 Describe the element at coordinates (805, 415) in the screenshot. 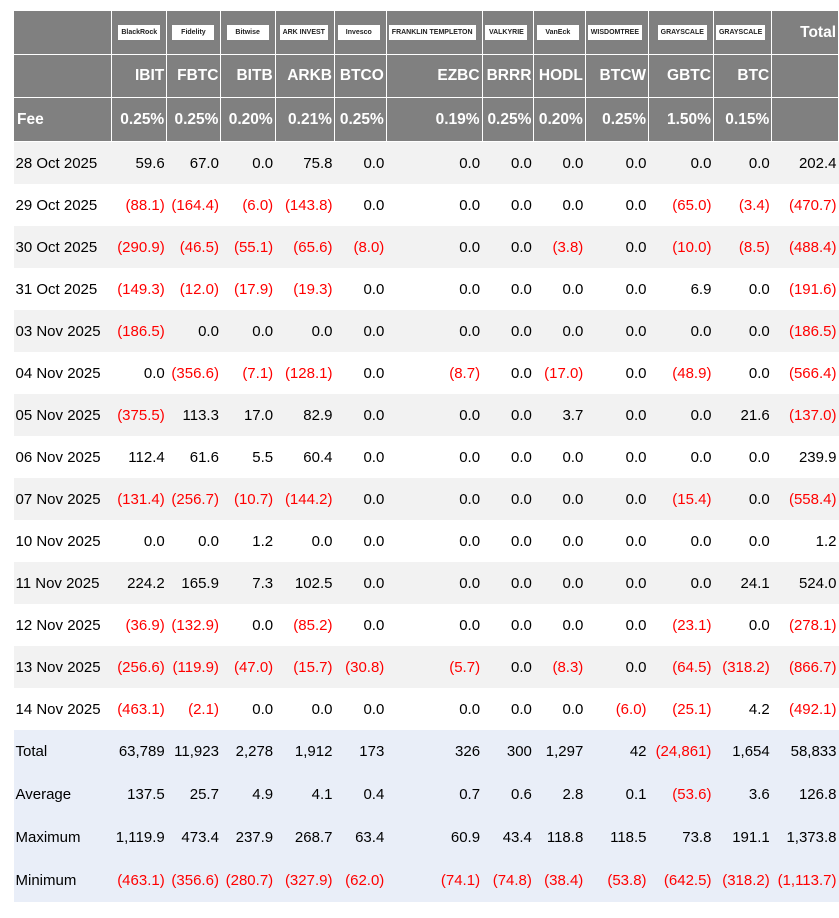

I see `row-total-cell: (137.0)` at that location.